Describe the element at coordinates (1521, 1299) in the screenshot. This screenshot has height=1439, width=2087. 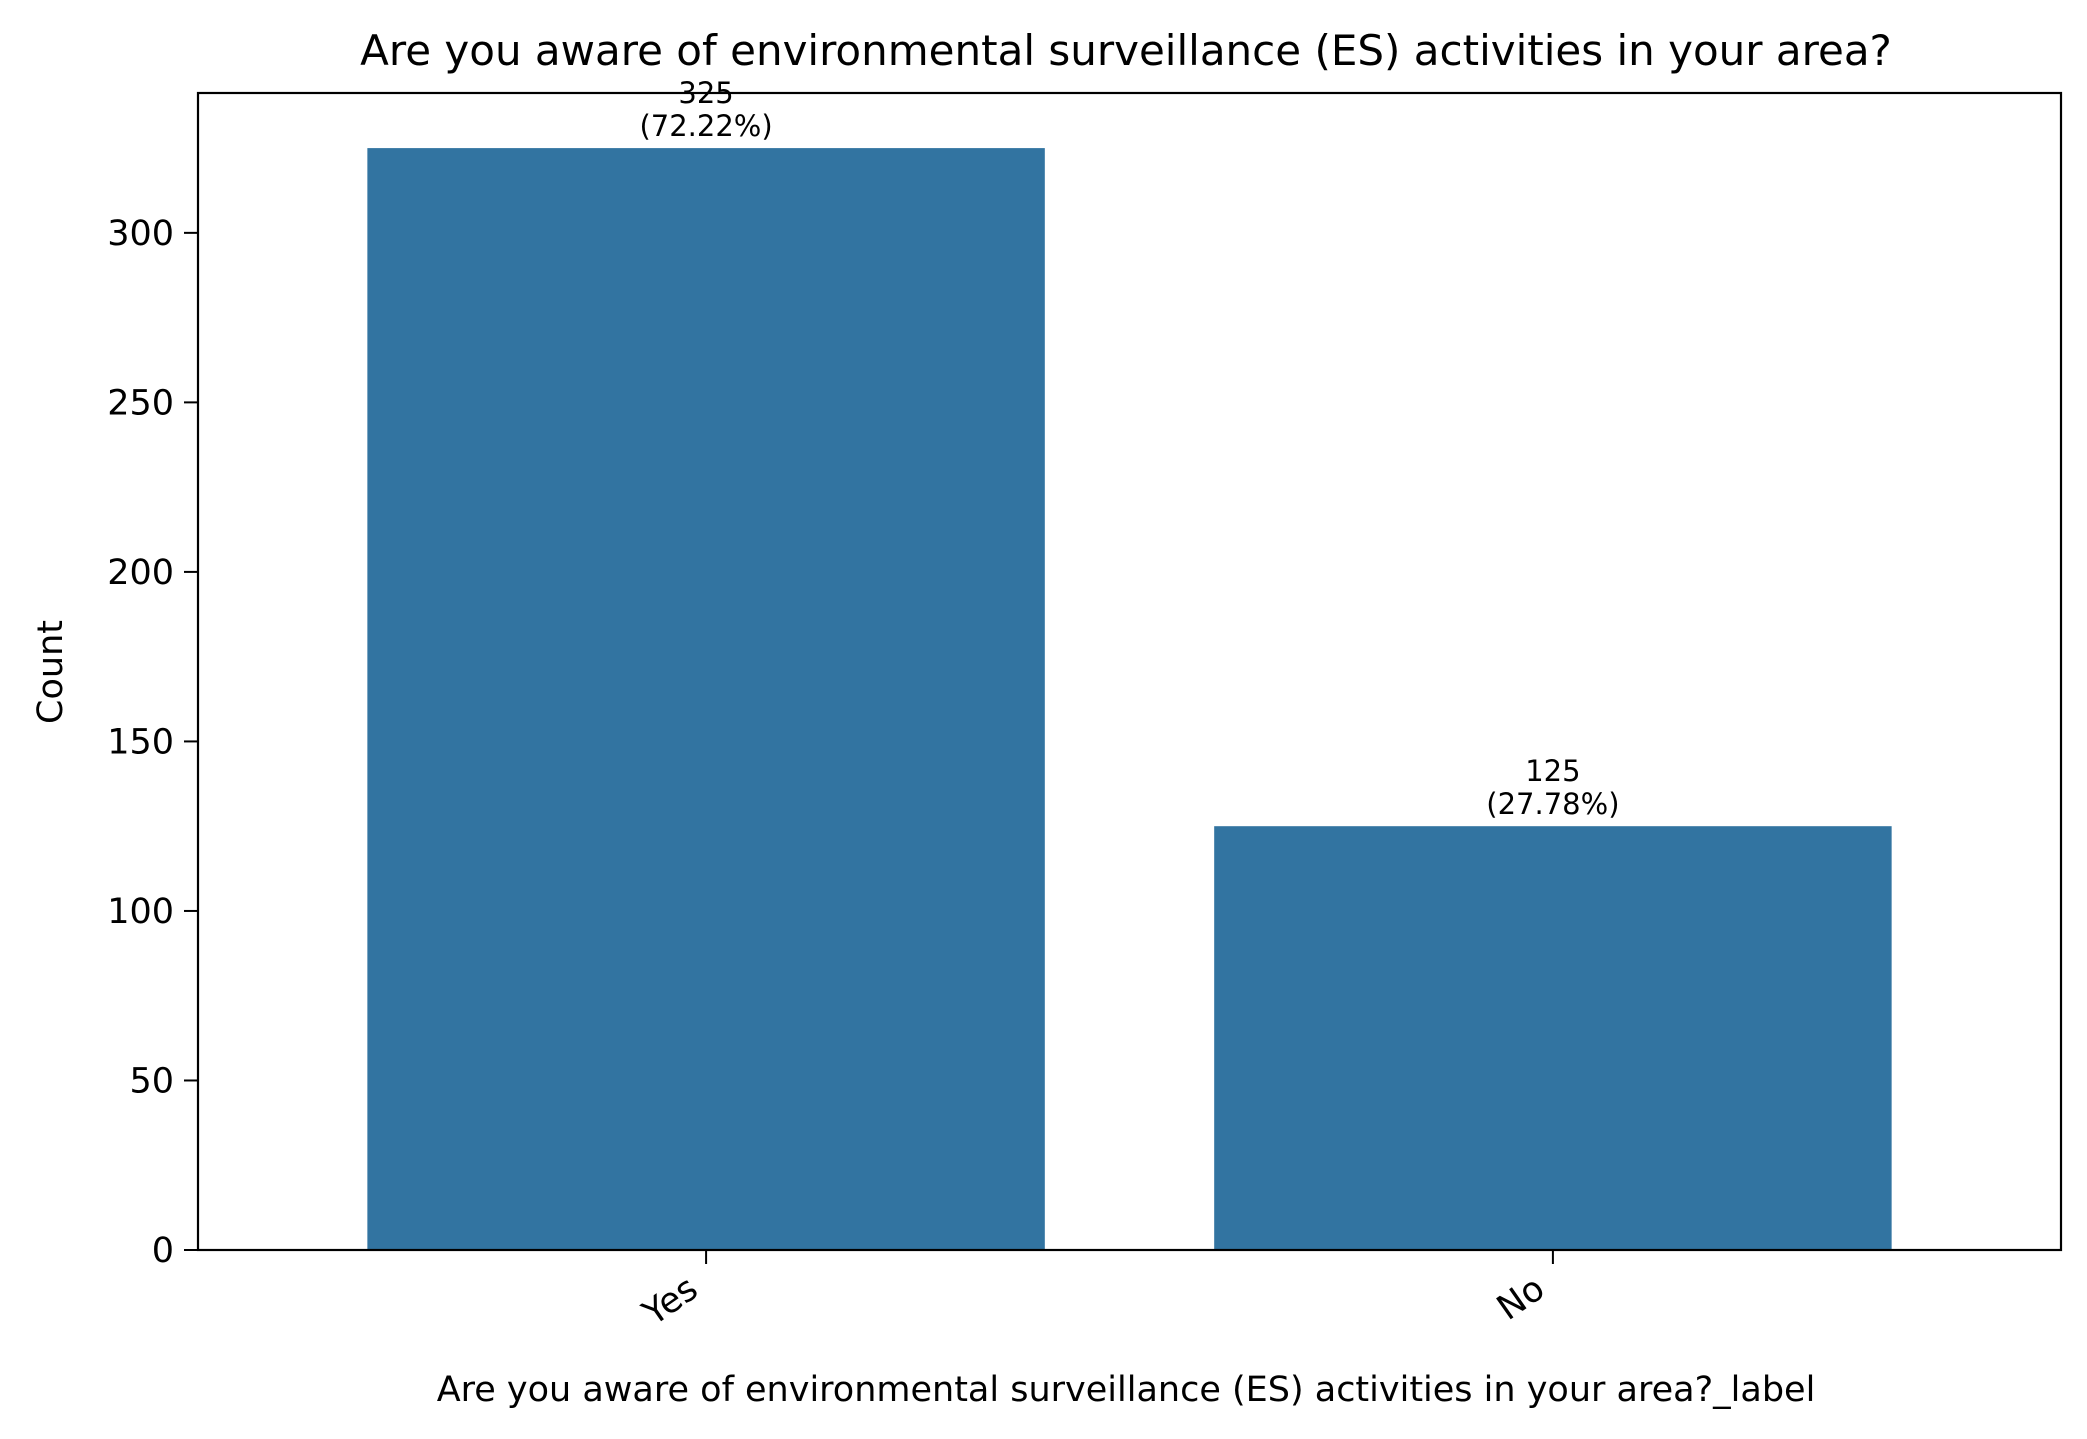
I see `x-tick-label: No` at that location.